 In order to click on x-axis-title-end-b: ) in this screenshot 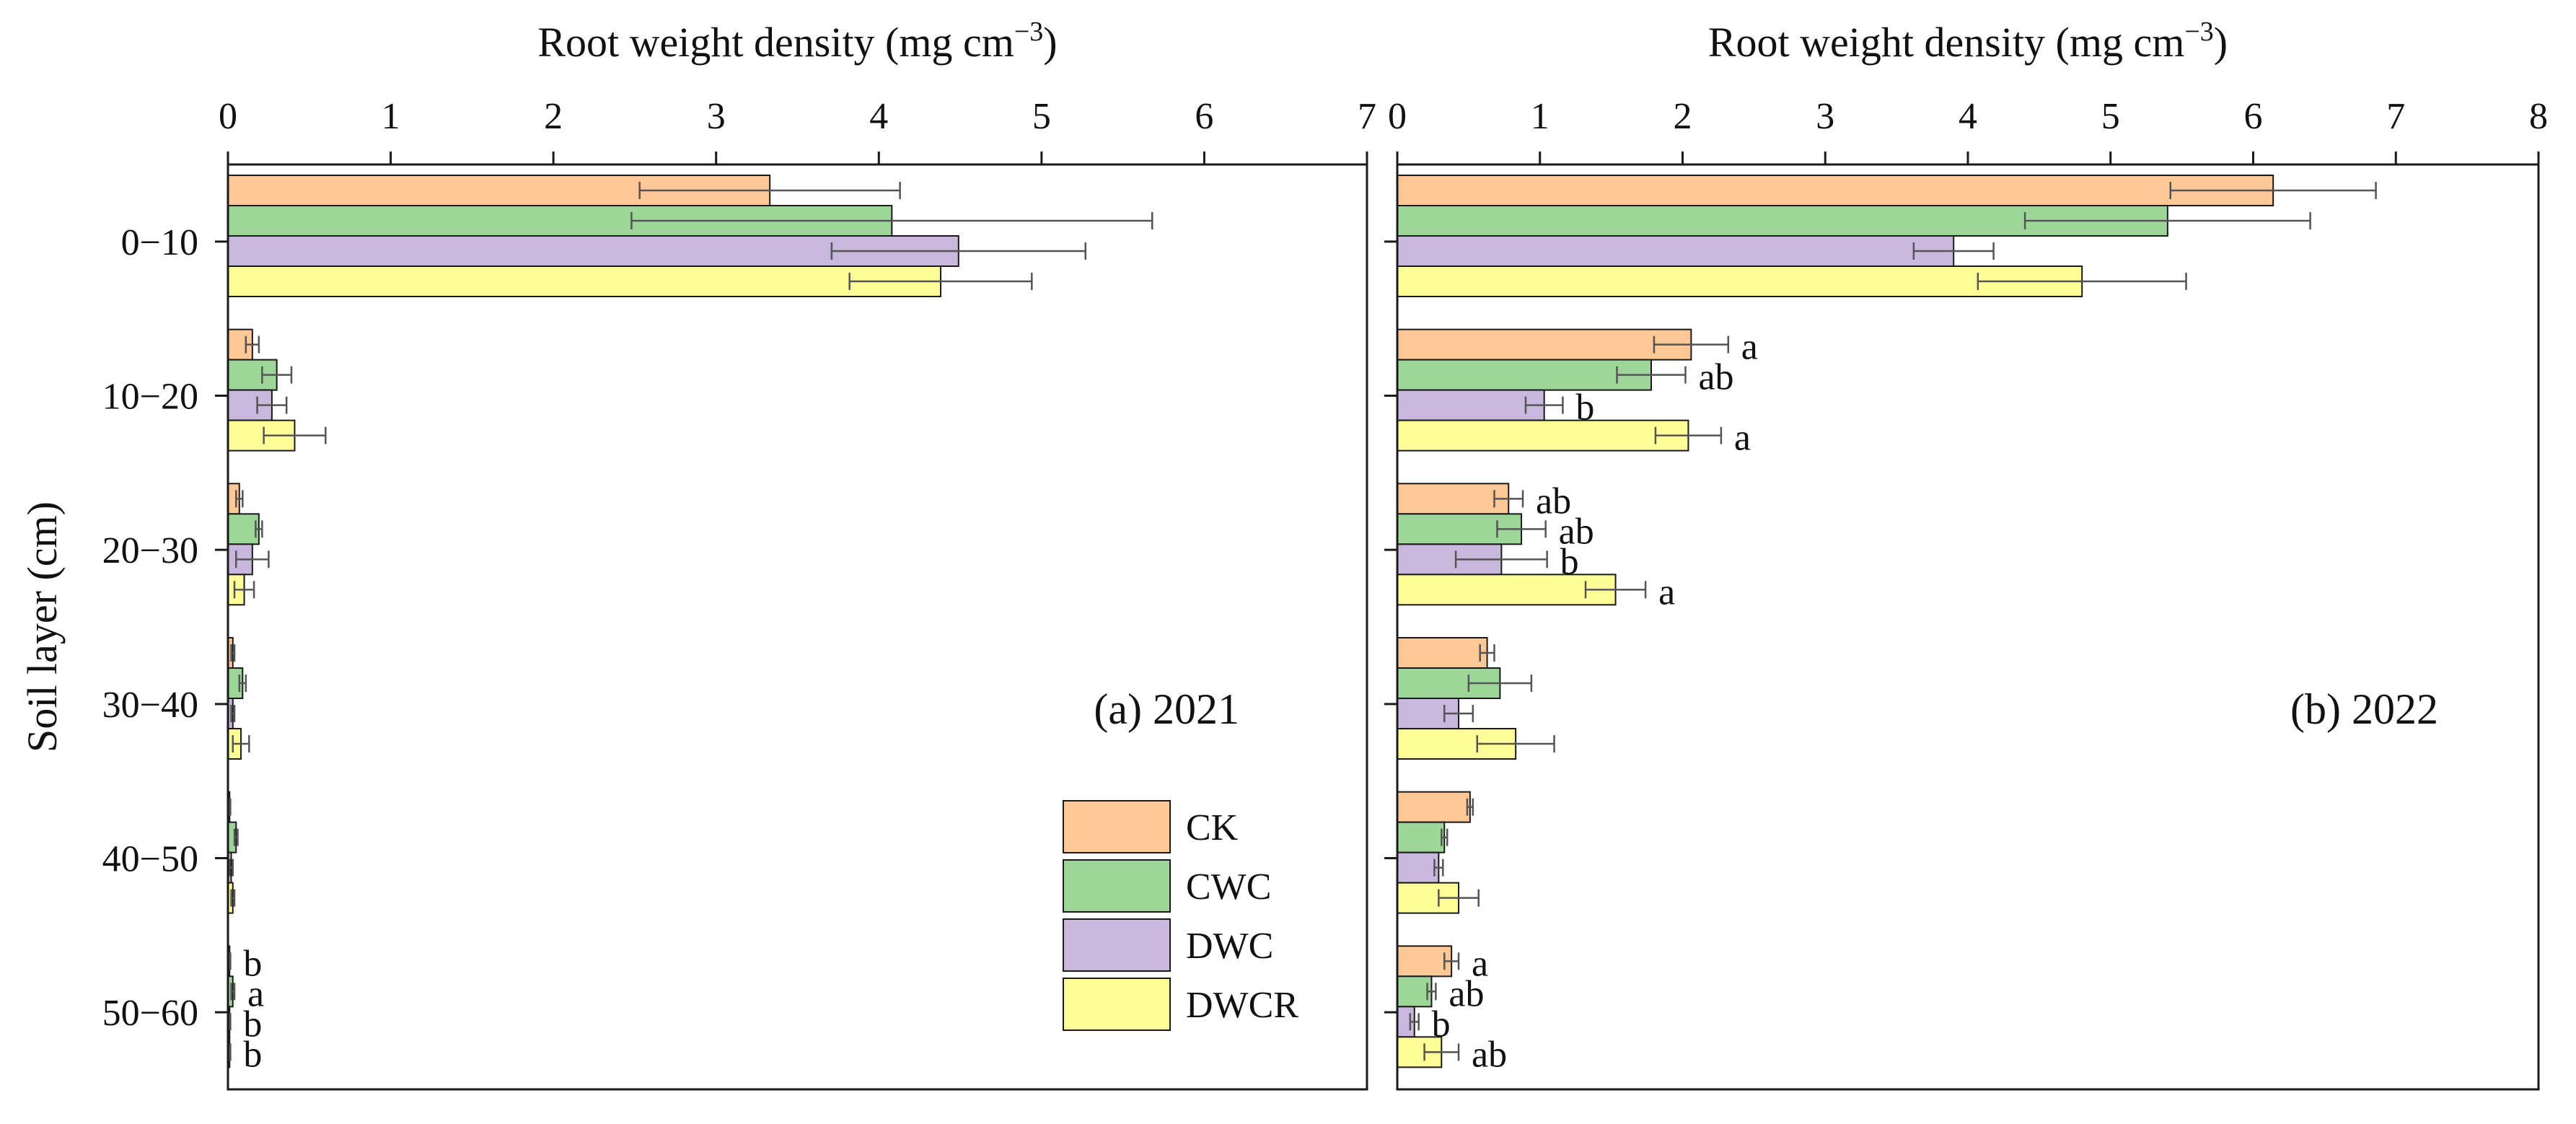, I will do `click(2221, 42)`.